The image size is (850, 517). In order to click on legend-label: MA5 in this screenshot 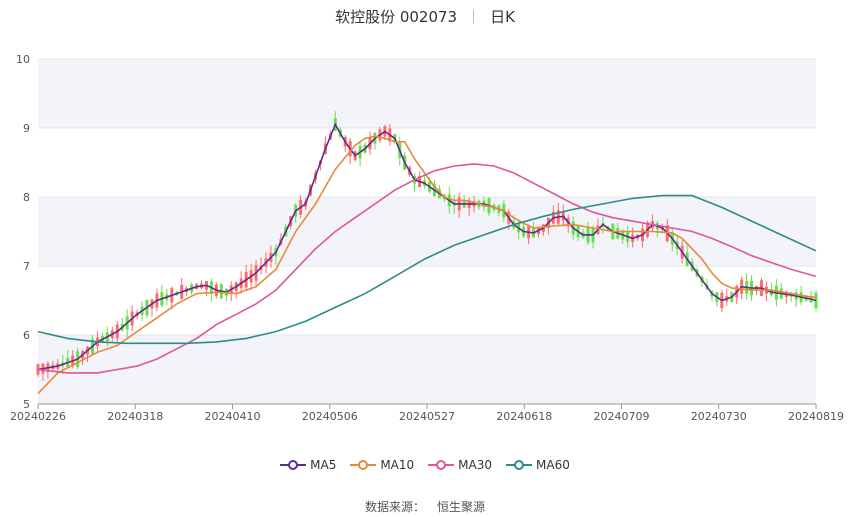, I will do `click(323, 465)`.